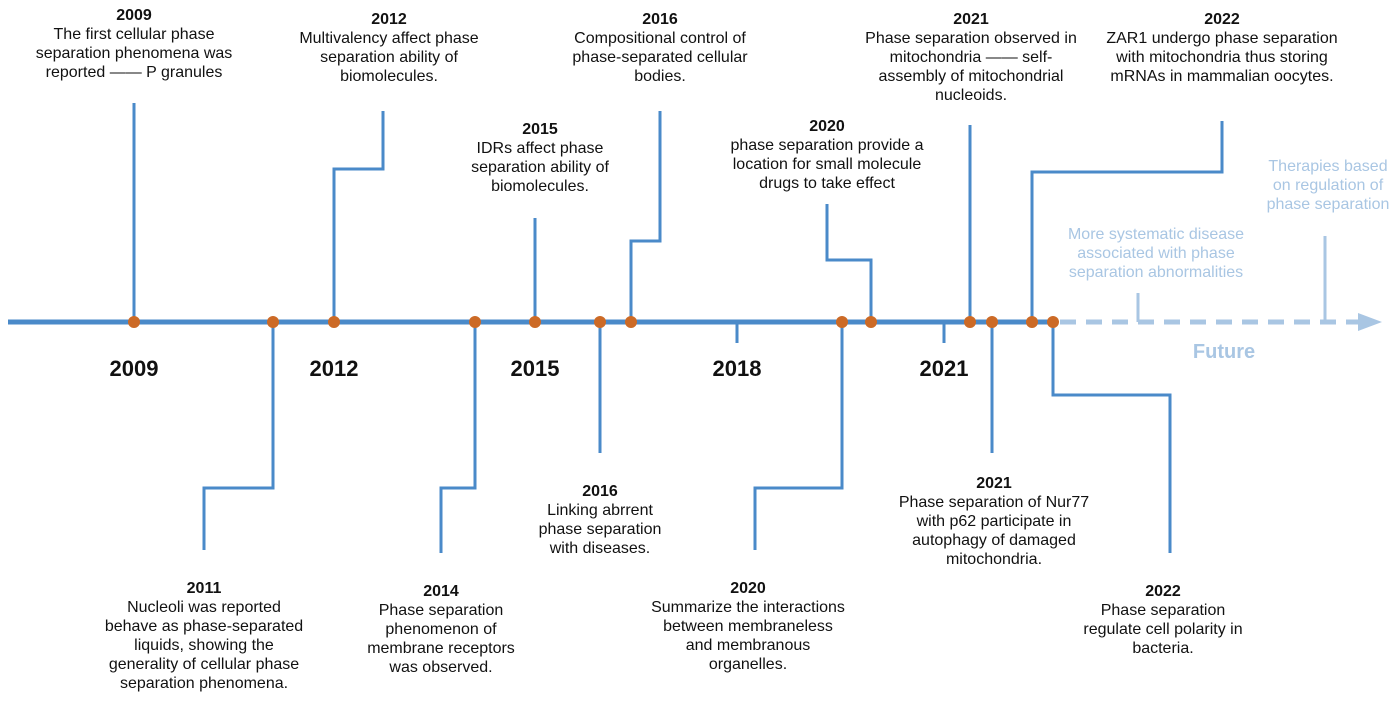 This screenshot has width=1400, height=727. Describe the element at coordinates (334, 368) in the screenshot. I see `axis-year-2012: 2012` at that location.